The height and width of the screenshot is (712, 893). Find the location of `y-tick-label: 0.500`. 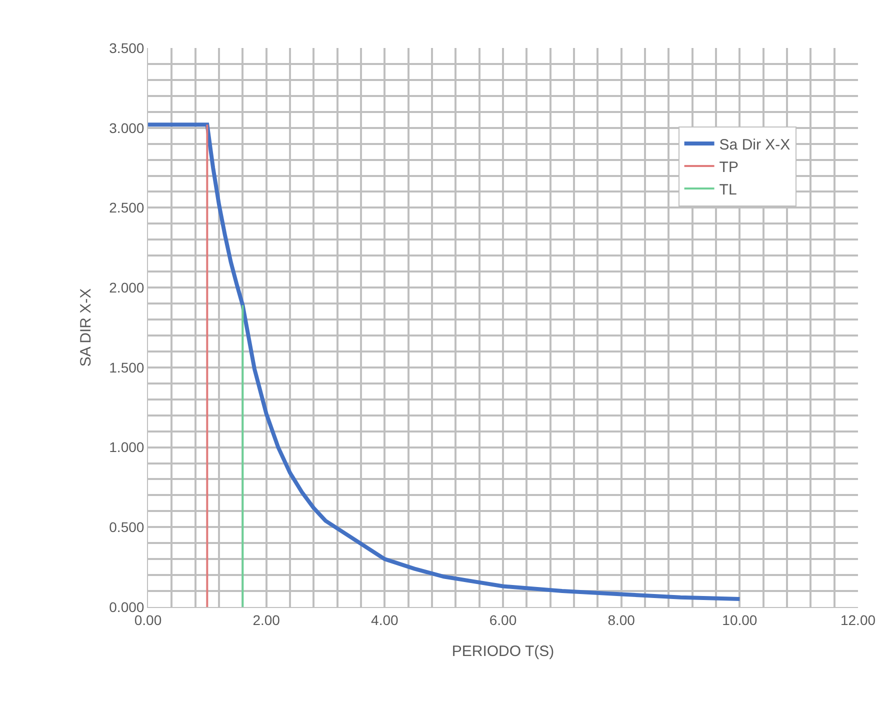

y-tick-label: 0.500 is located at coordinates (126, 527).